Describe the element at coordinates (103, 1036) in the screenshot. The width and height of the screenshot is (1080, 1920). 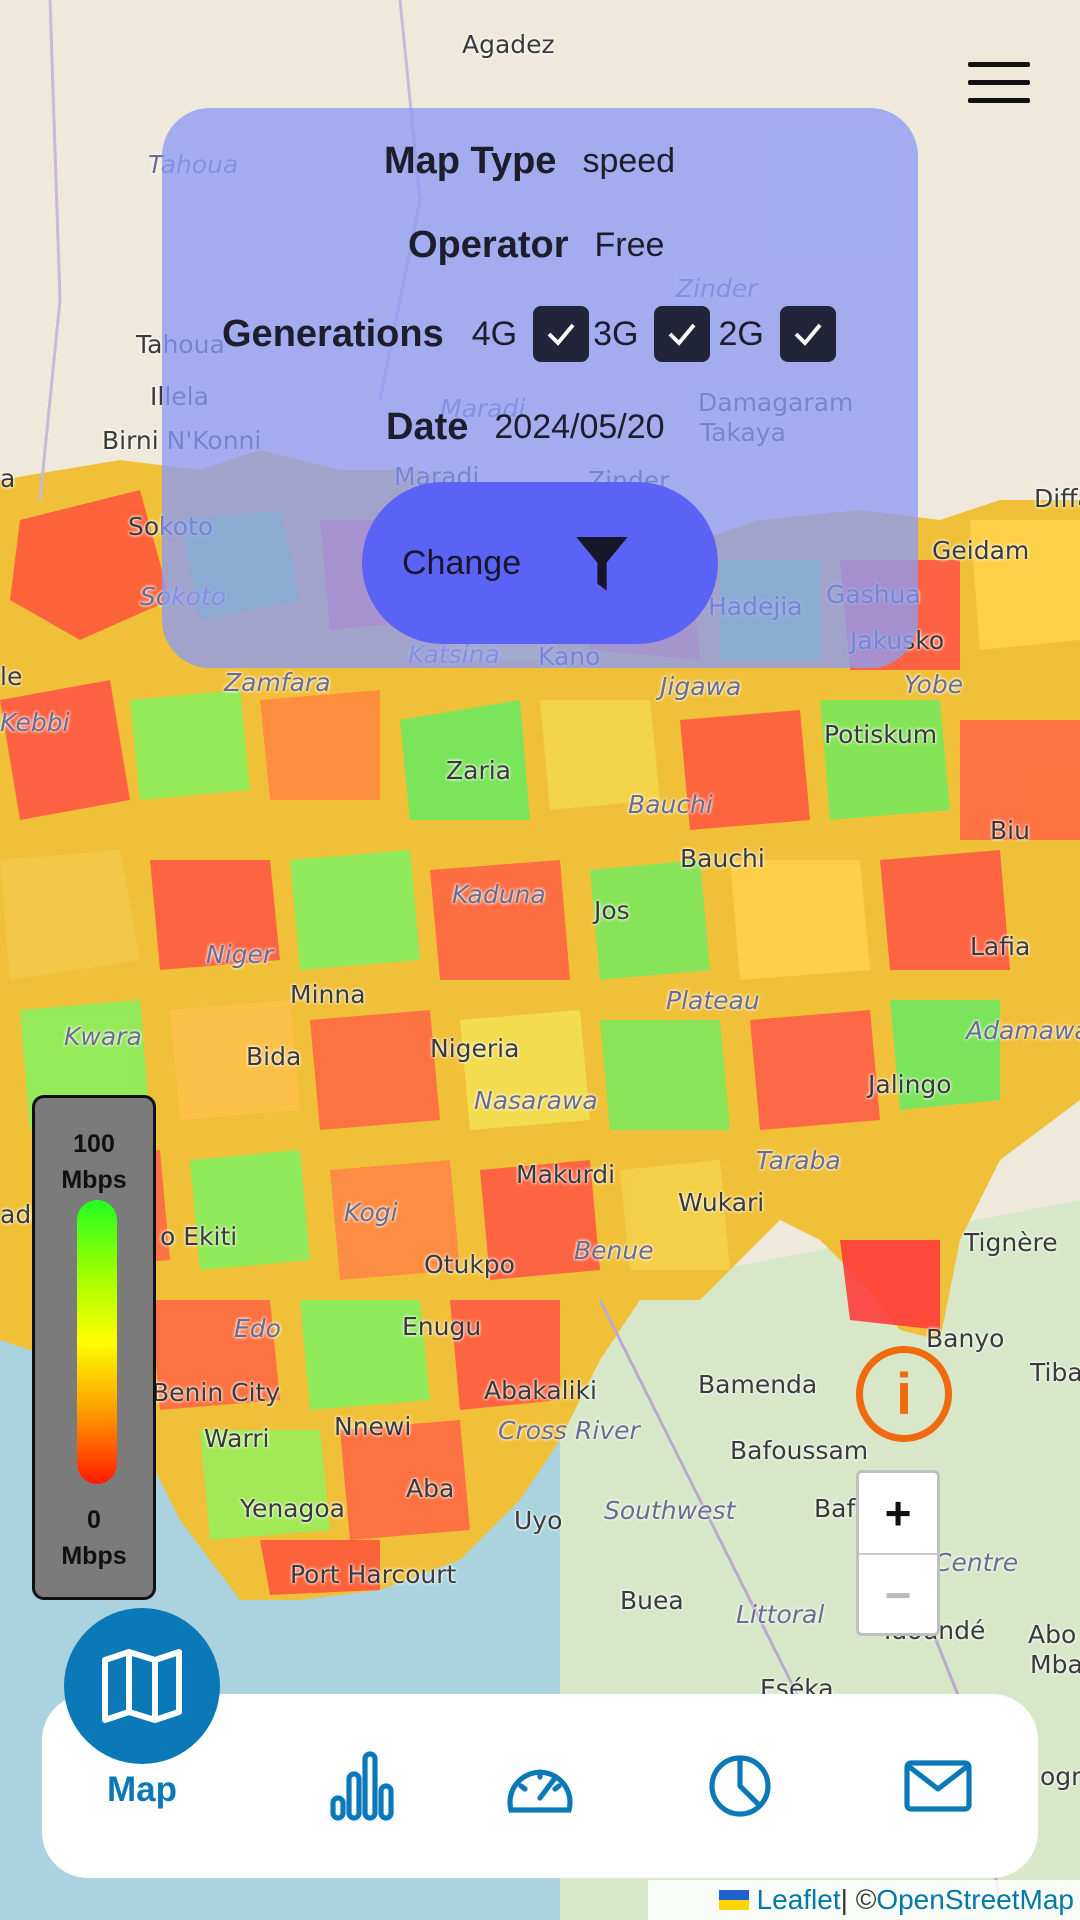
I see `map-label-kwara: Kwara` at that location.